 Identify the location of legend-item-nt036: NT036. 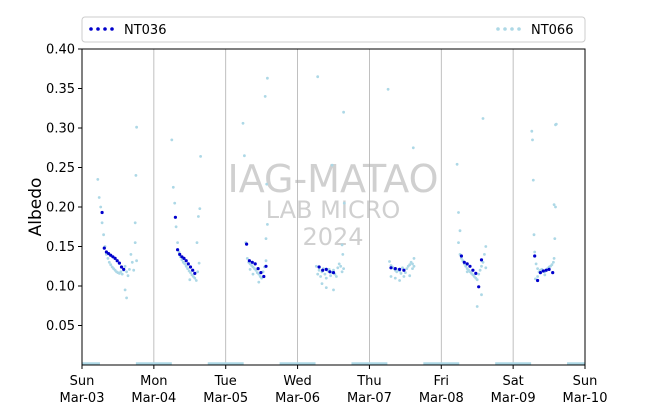
(127, 30).